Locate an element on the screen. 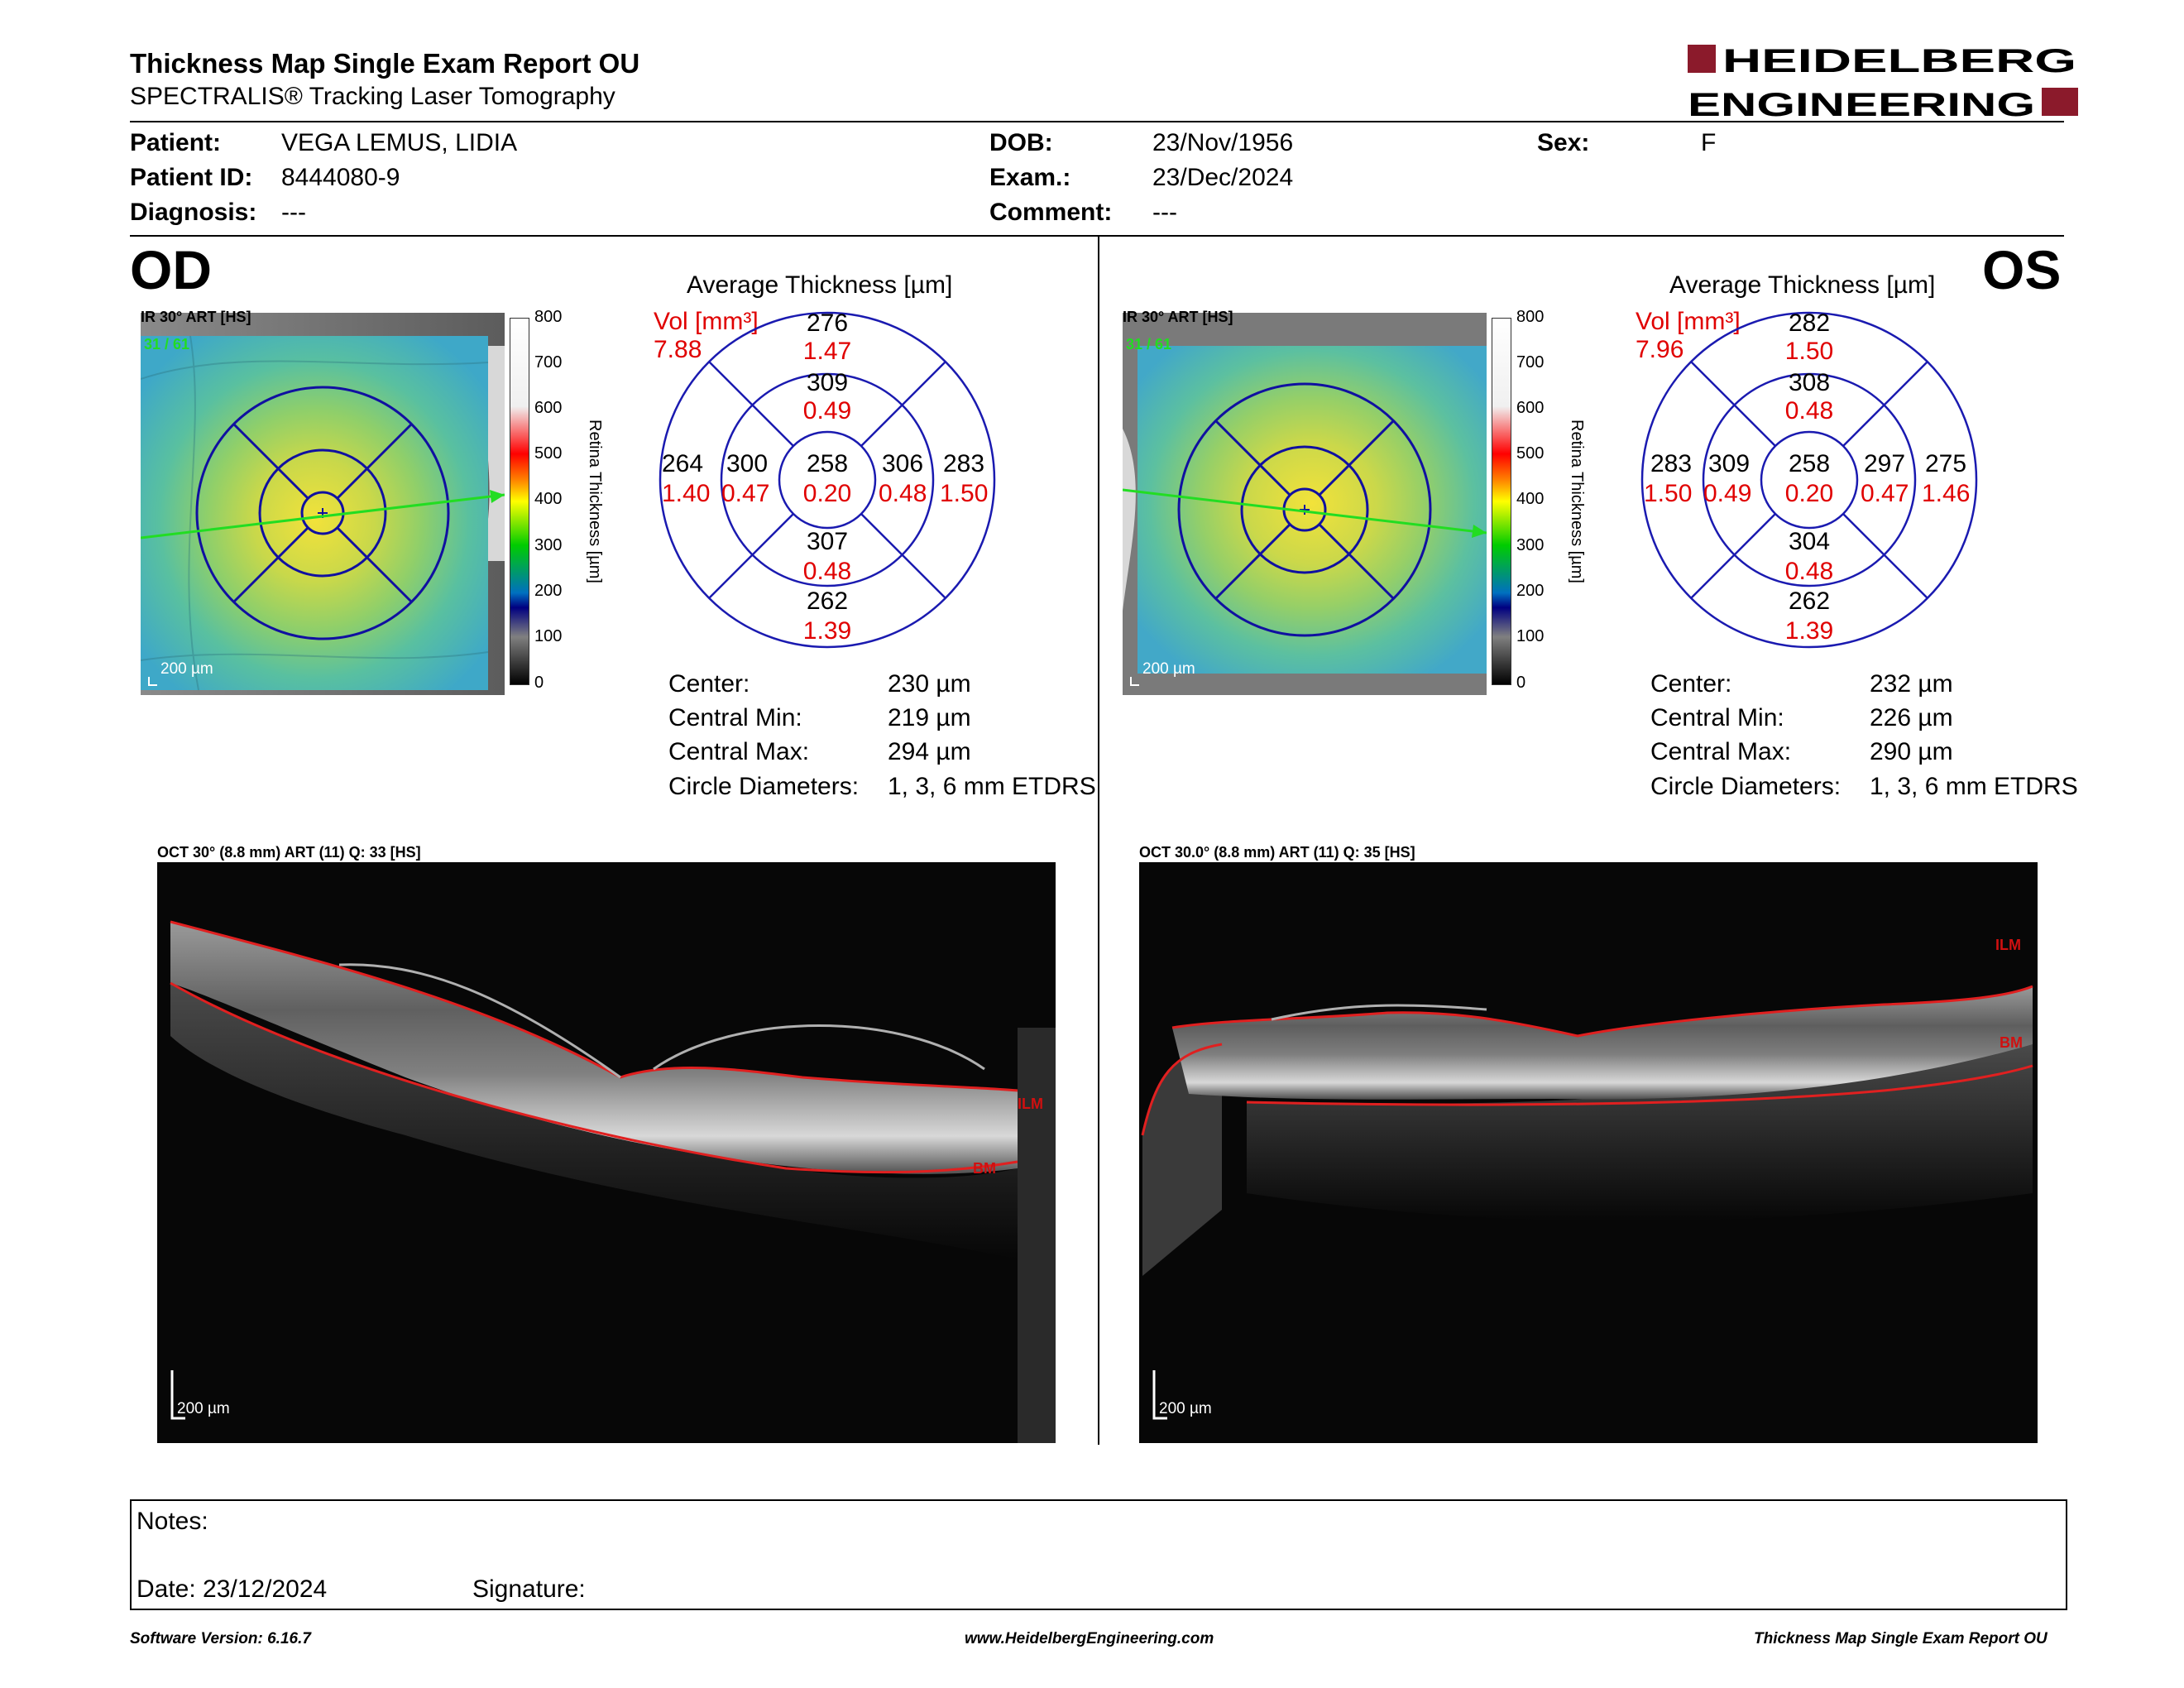  od-inner-inf-thickness: 307 is located at coordinates (827, 541).